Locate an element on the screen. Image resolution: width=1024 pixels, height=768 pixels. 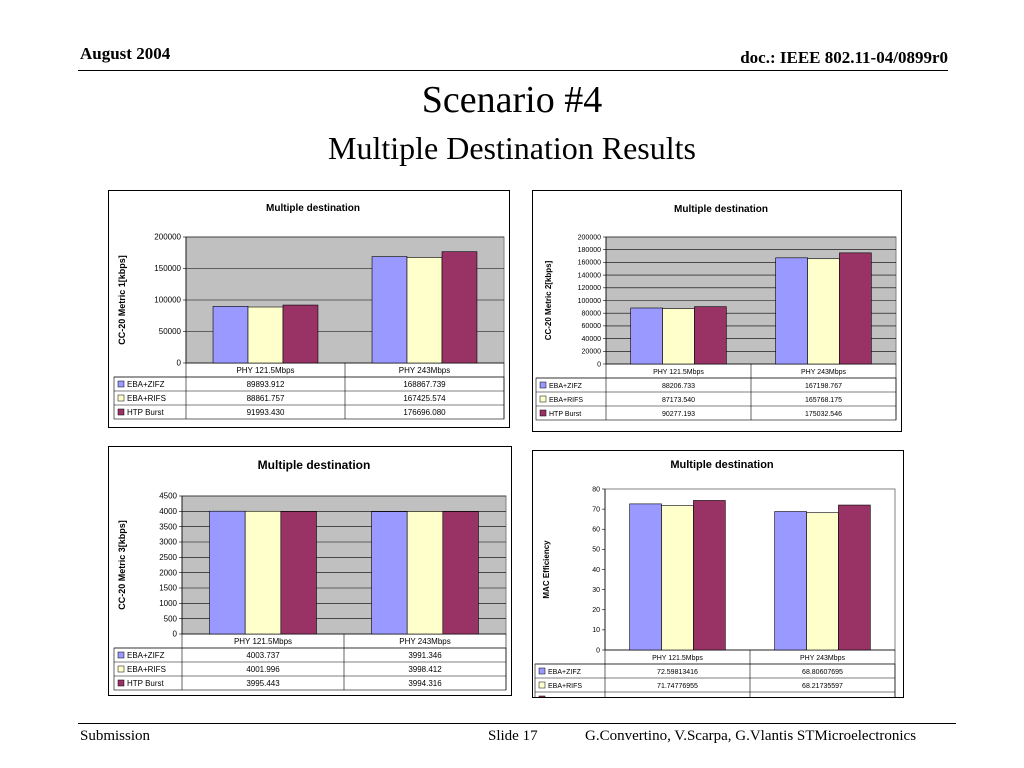
data-table-value: 90277.193 is located at coordinates (678, 414).